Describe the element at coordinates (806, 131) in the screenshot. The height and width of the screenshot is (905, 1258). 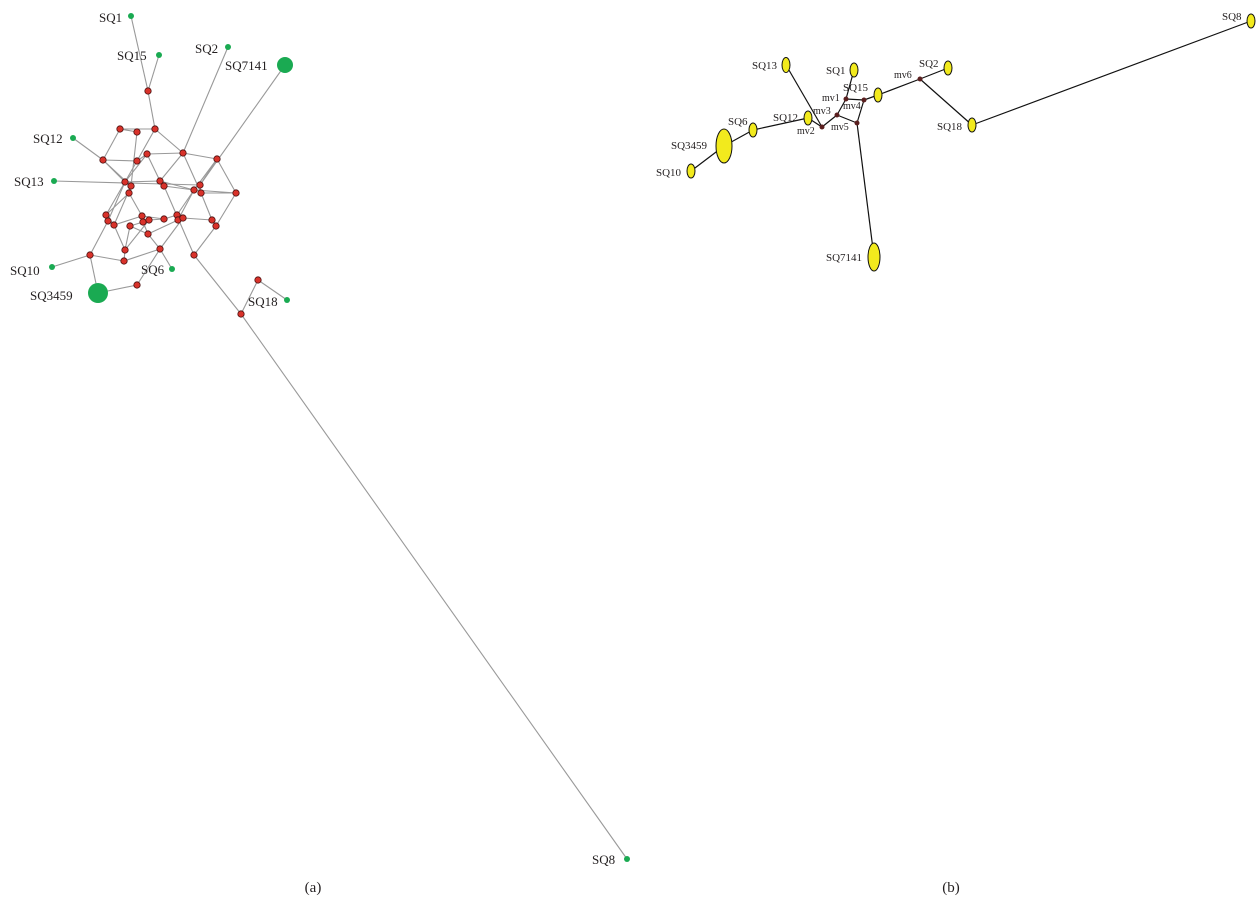
I see `node-label: mv2` at that location.